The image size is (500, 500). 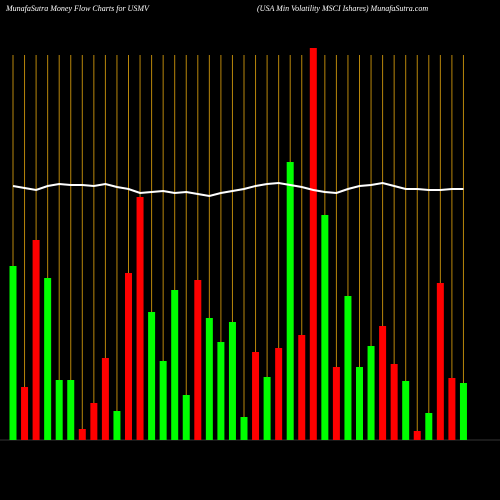 I want to click on line, so click(x=238, y=189).